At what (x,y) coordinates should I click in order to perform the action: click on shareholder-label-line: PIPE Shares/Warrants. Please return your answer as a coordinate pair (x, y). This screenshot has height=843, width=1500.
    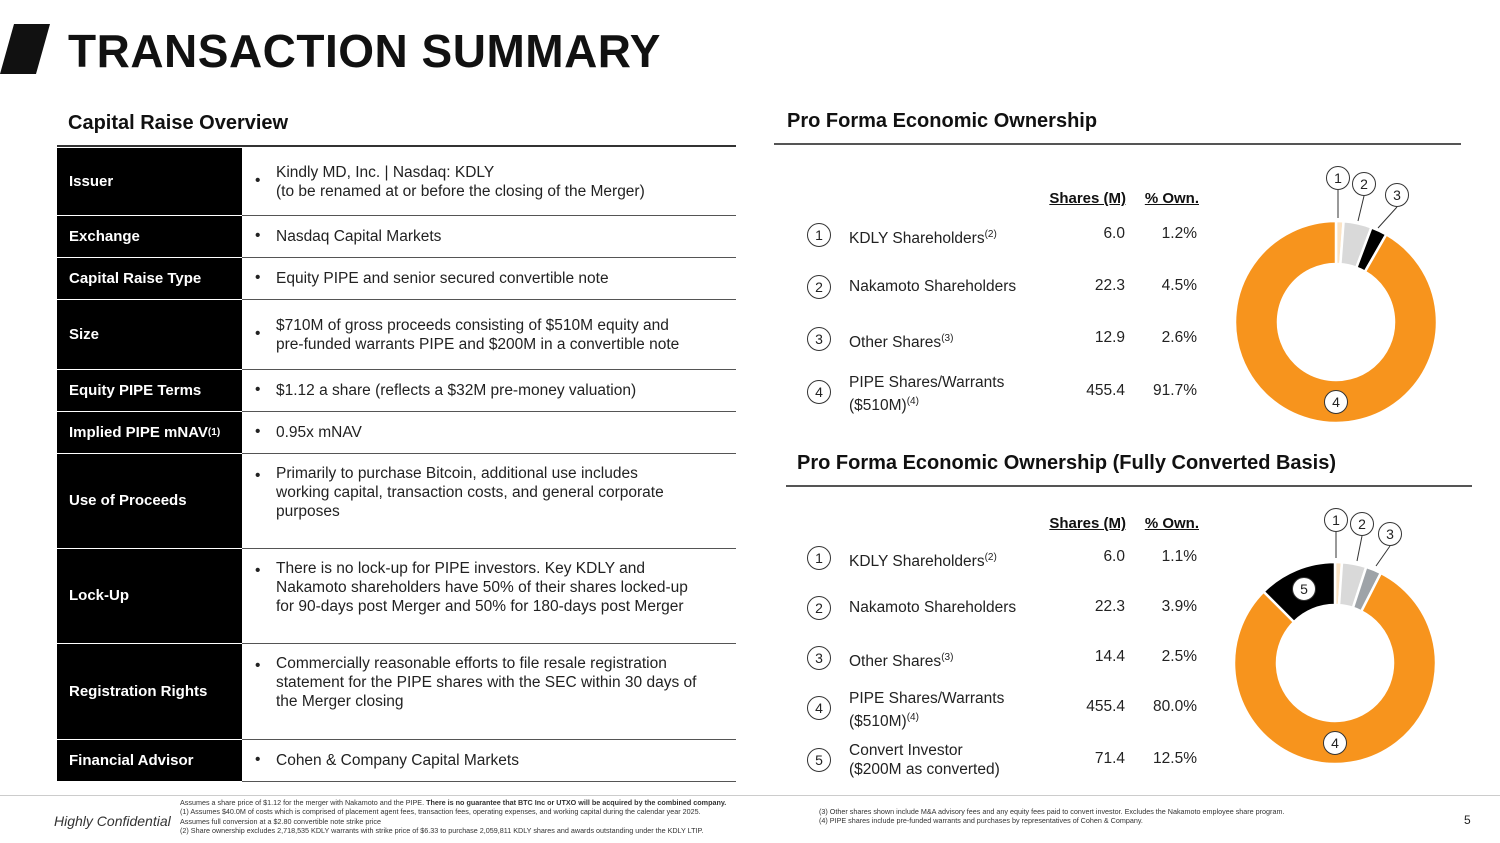
    Looking at the image, I should click on (927, 382).